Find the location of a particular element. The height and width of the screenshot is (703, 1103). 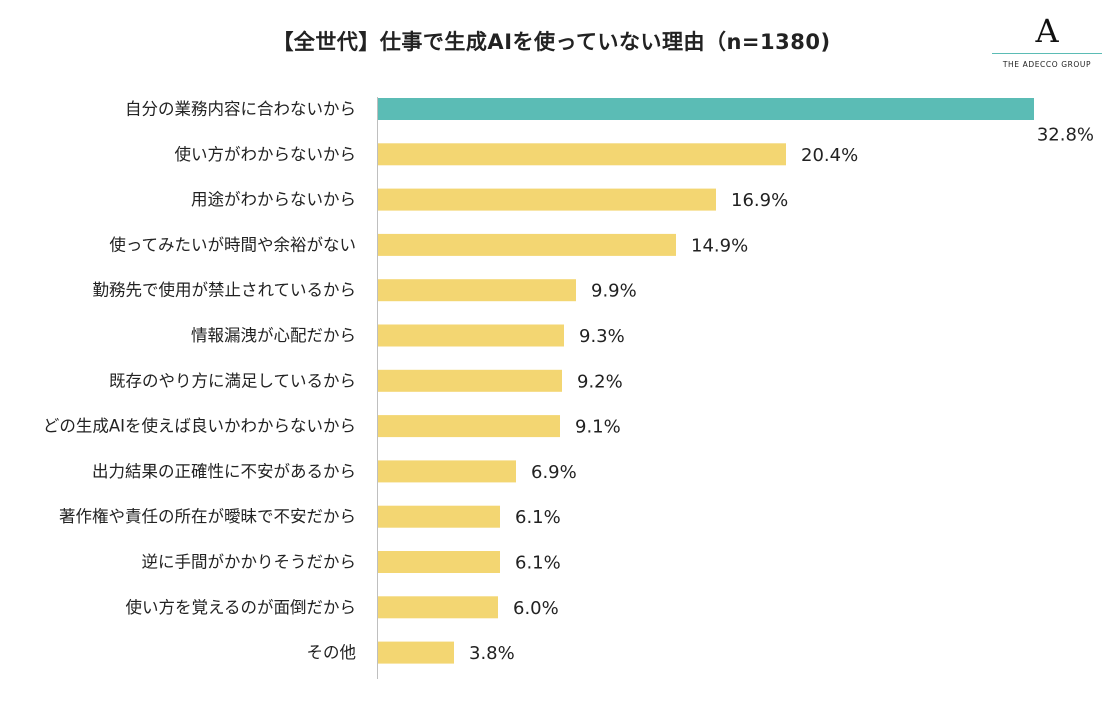

data-label: 9.9% is located at coordinates (614, 291).